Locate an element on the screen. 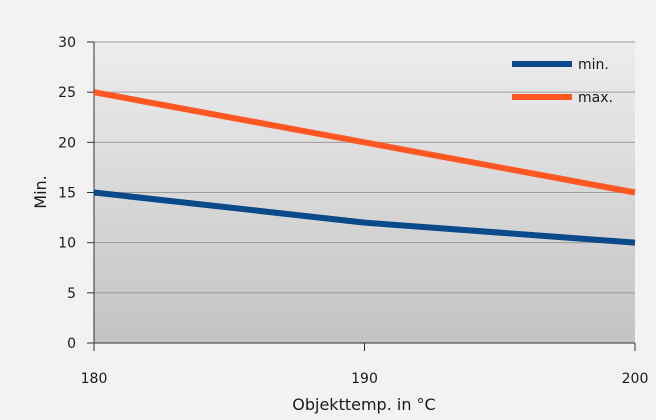  y-tick-label: 5 is located at coordinates (71, 294).